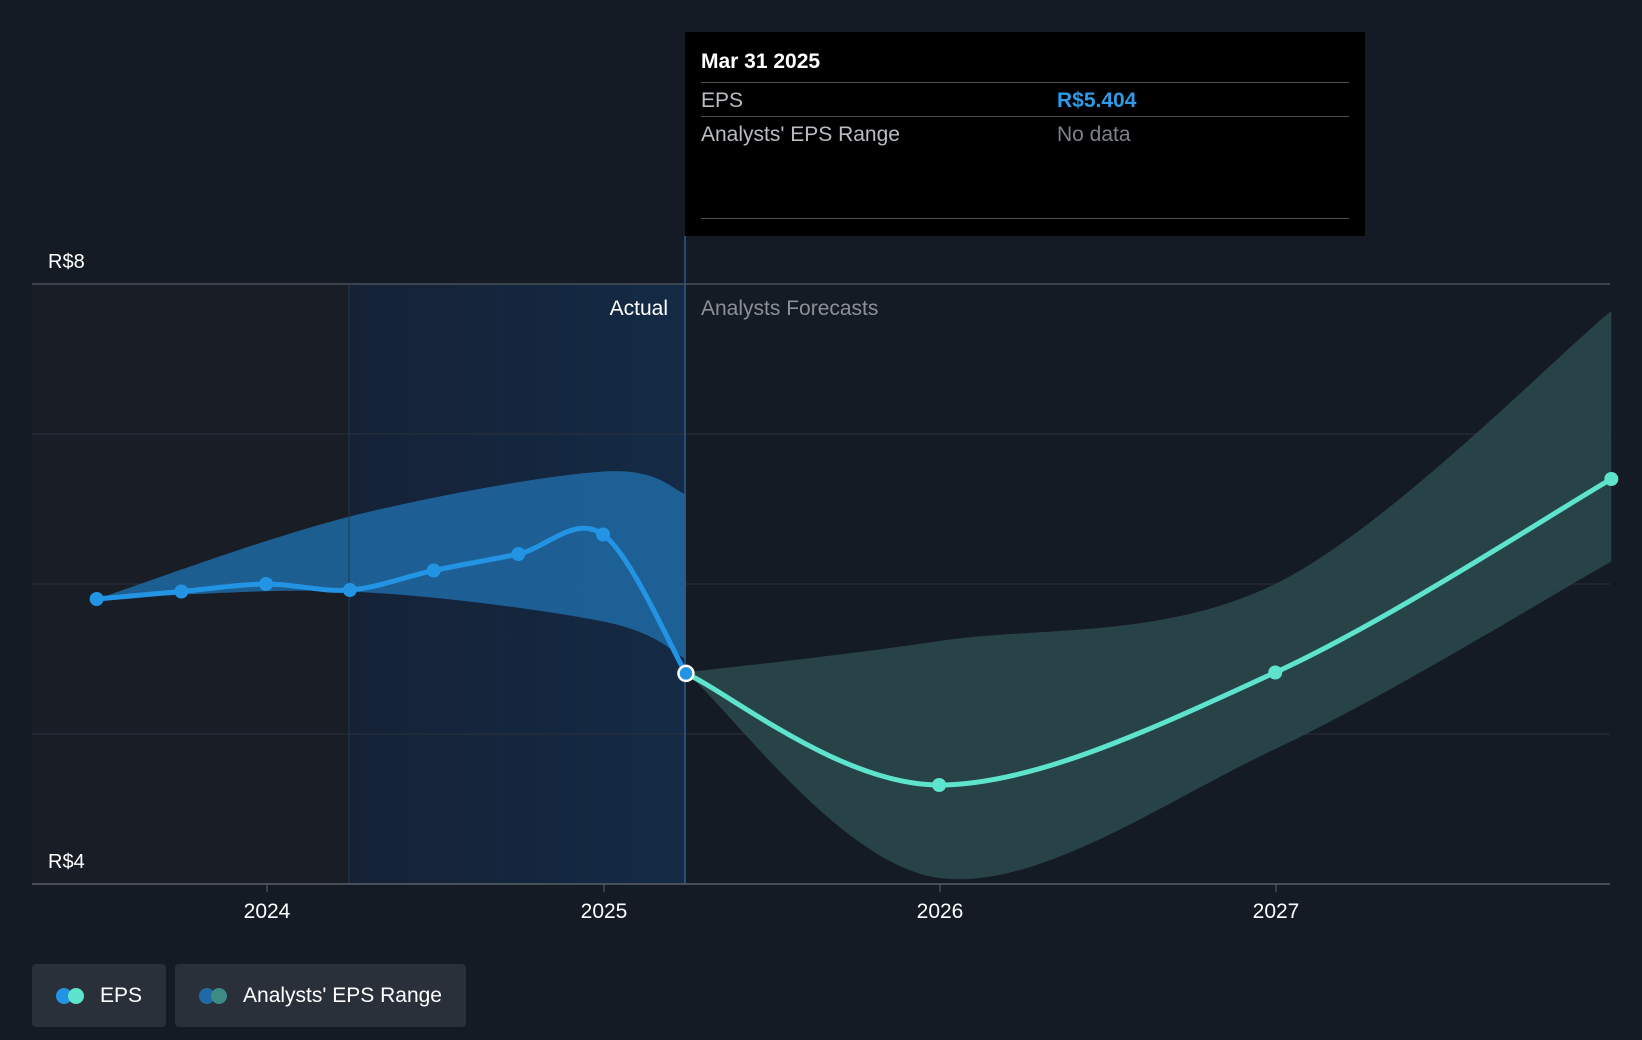 The image size is (1642, 1040). I want to click on legend: EPS Analysts' EPS Range, so click(249, 995).